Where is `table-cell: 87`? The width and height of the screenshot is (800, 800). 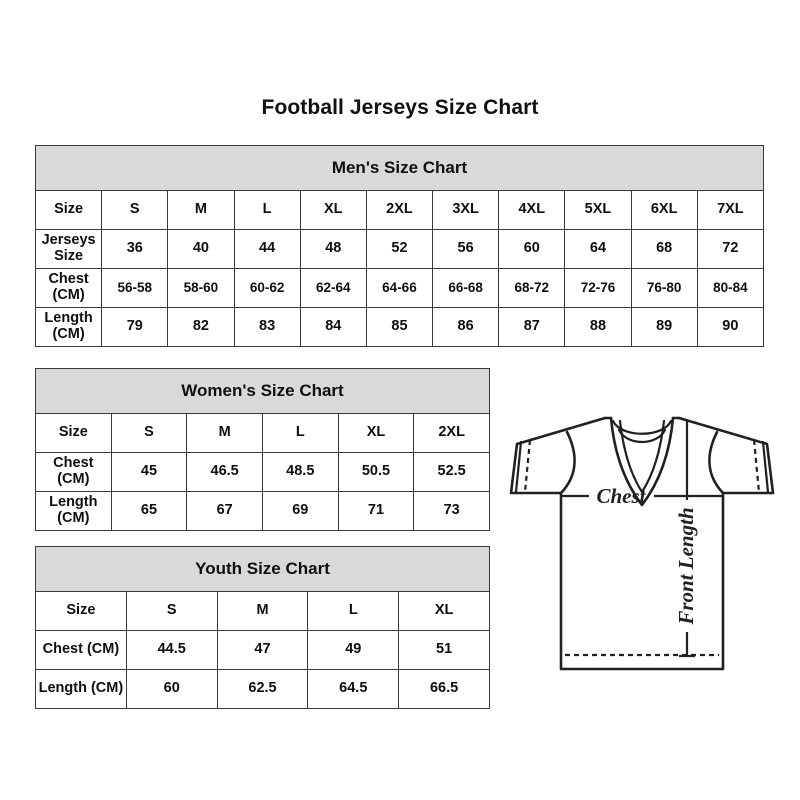 table-cell: 87 is located at coordinates (532, 327).